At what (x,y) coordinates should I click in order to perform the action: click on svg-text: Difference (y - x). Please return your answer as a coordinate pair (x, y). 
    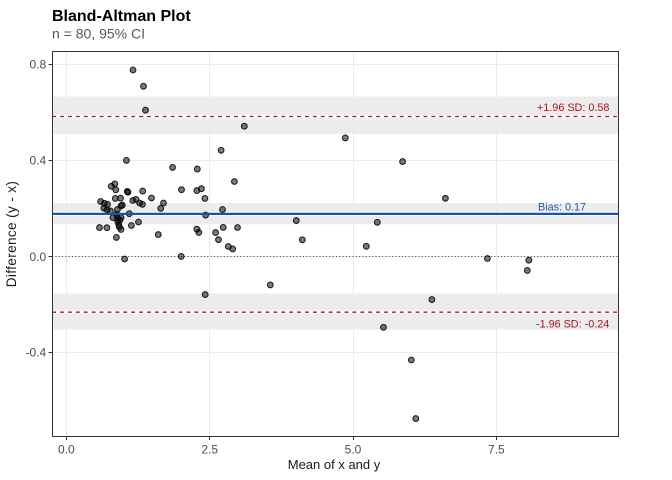
    Looking at the image, I should click on (11, 234).